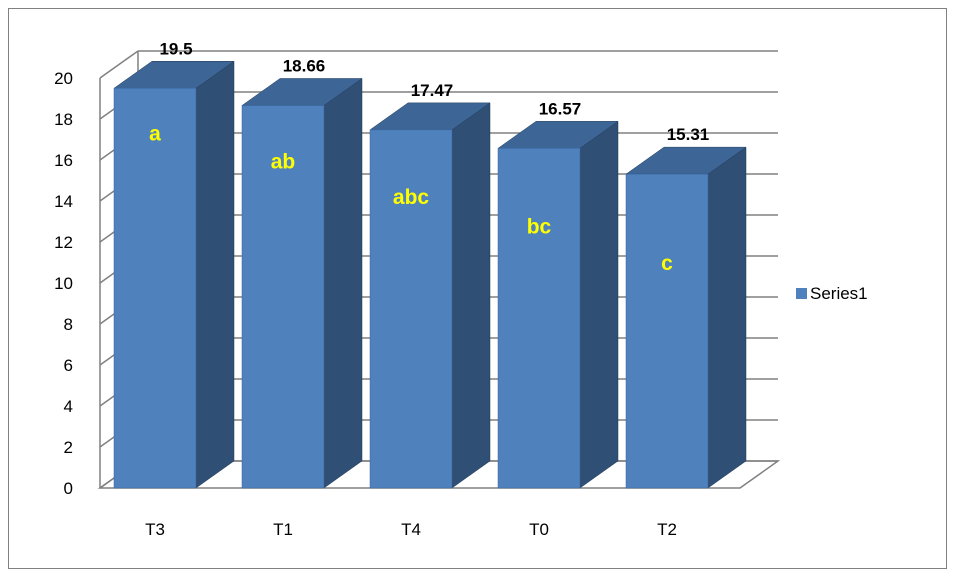  What do you see at coordinates (63, 283) in the screenshot?
I see `y-tick-label: 10` at bounding box center [63, 283].